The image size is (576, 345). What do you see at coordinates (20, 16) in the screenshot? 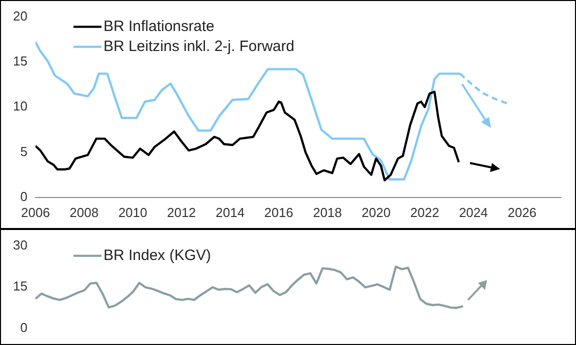
I see `y-tick-label: 20` at bounding box center [20, 16].